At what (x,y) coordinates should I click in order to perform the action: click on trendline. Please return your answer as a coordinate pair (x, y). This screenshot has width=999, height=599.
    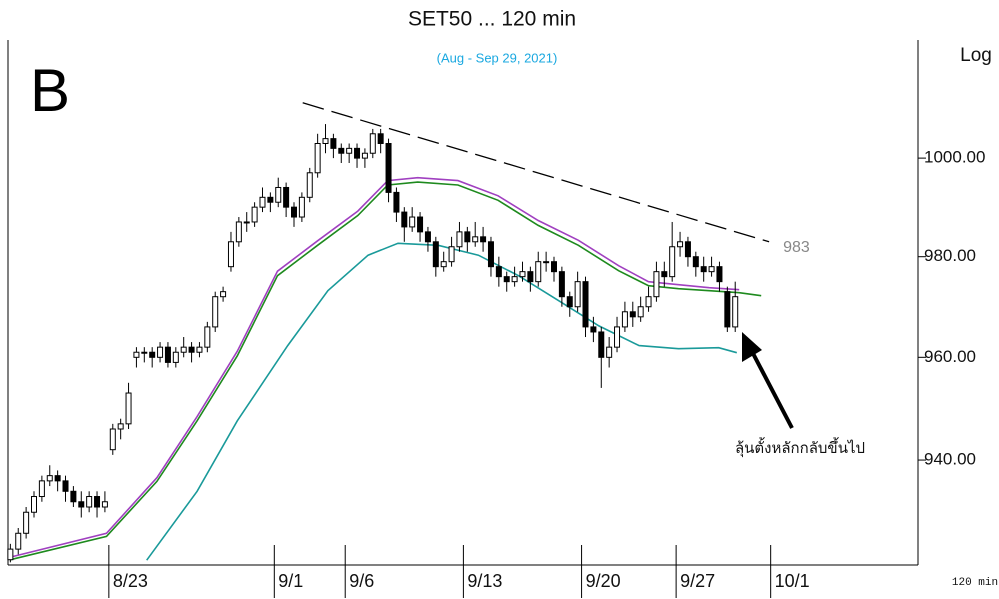
    Looking at the image, I should click on (536, 172).